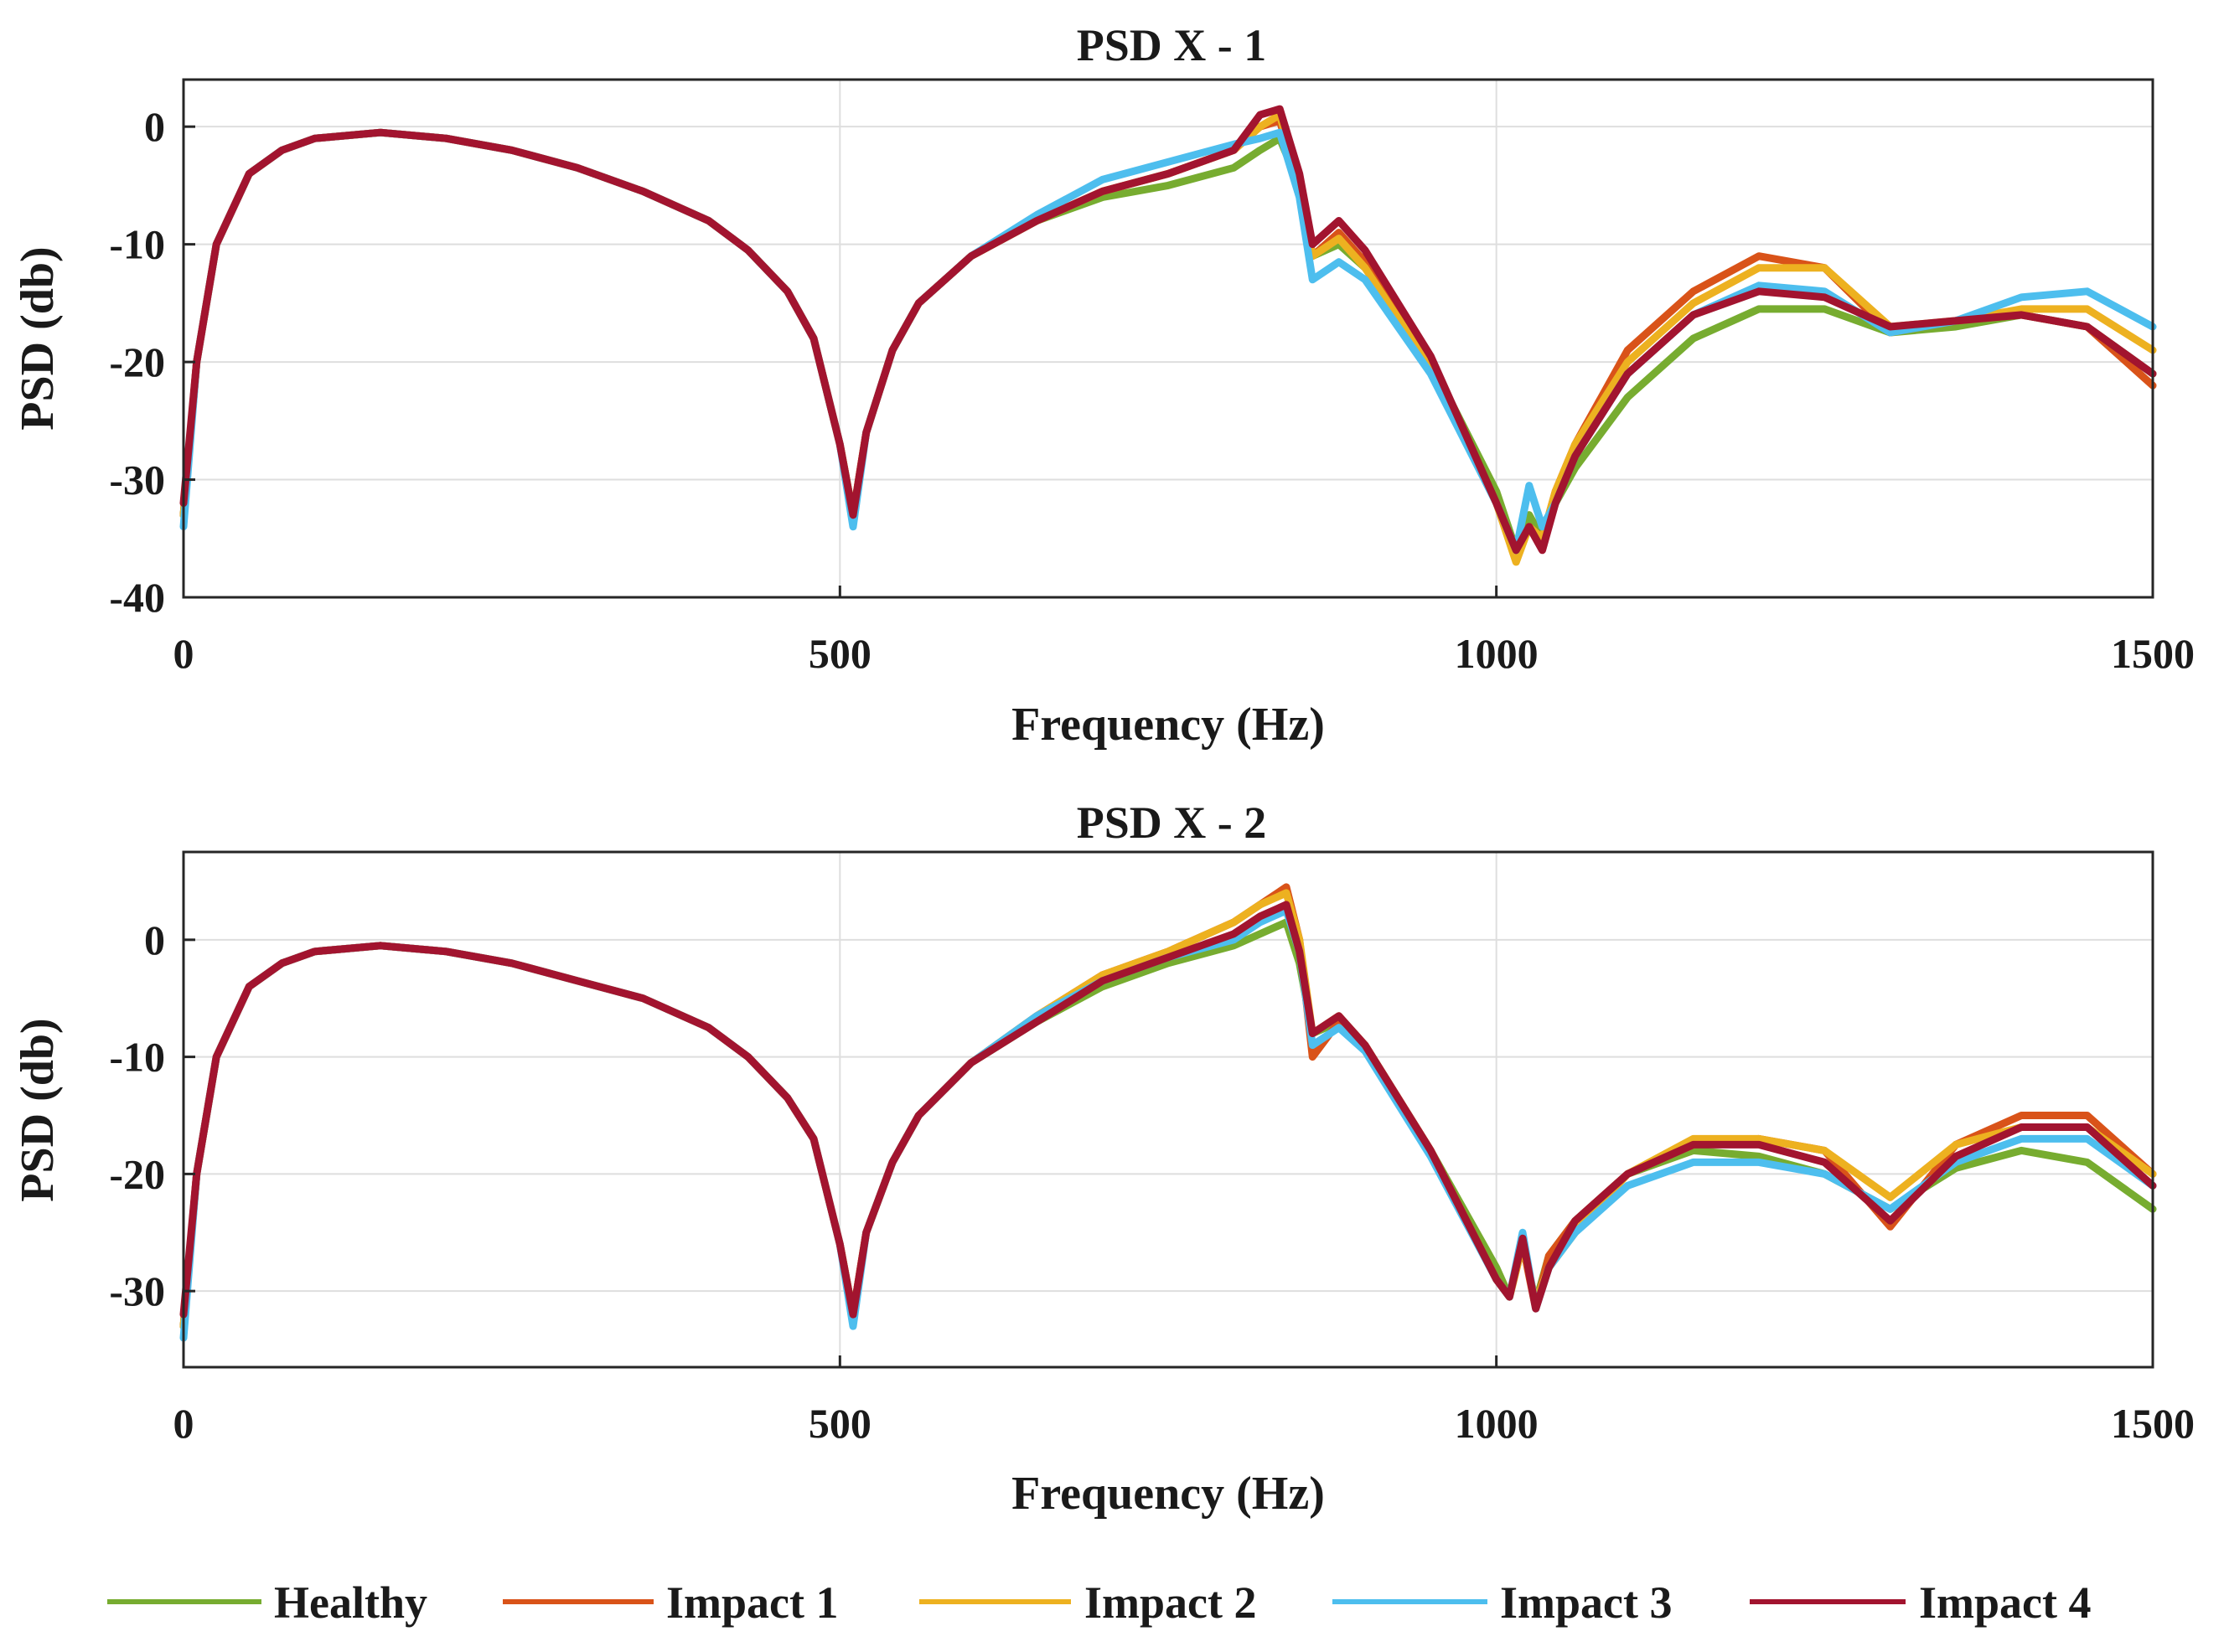  I want to click on legend-item-impact-2: Impact 2, so click(1087, 1602).